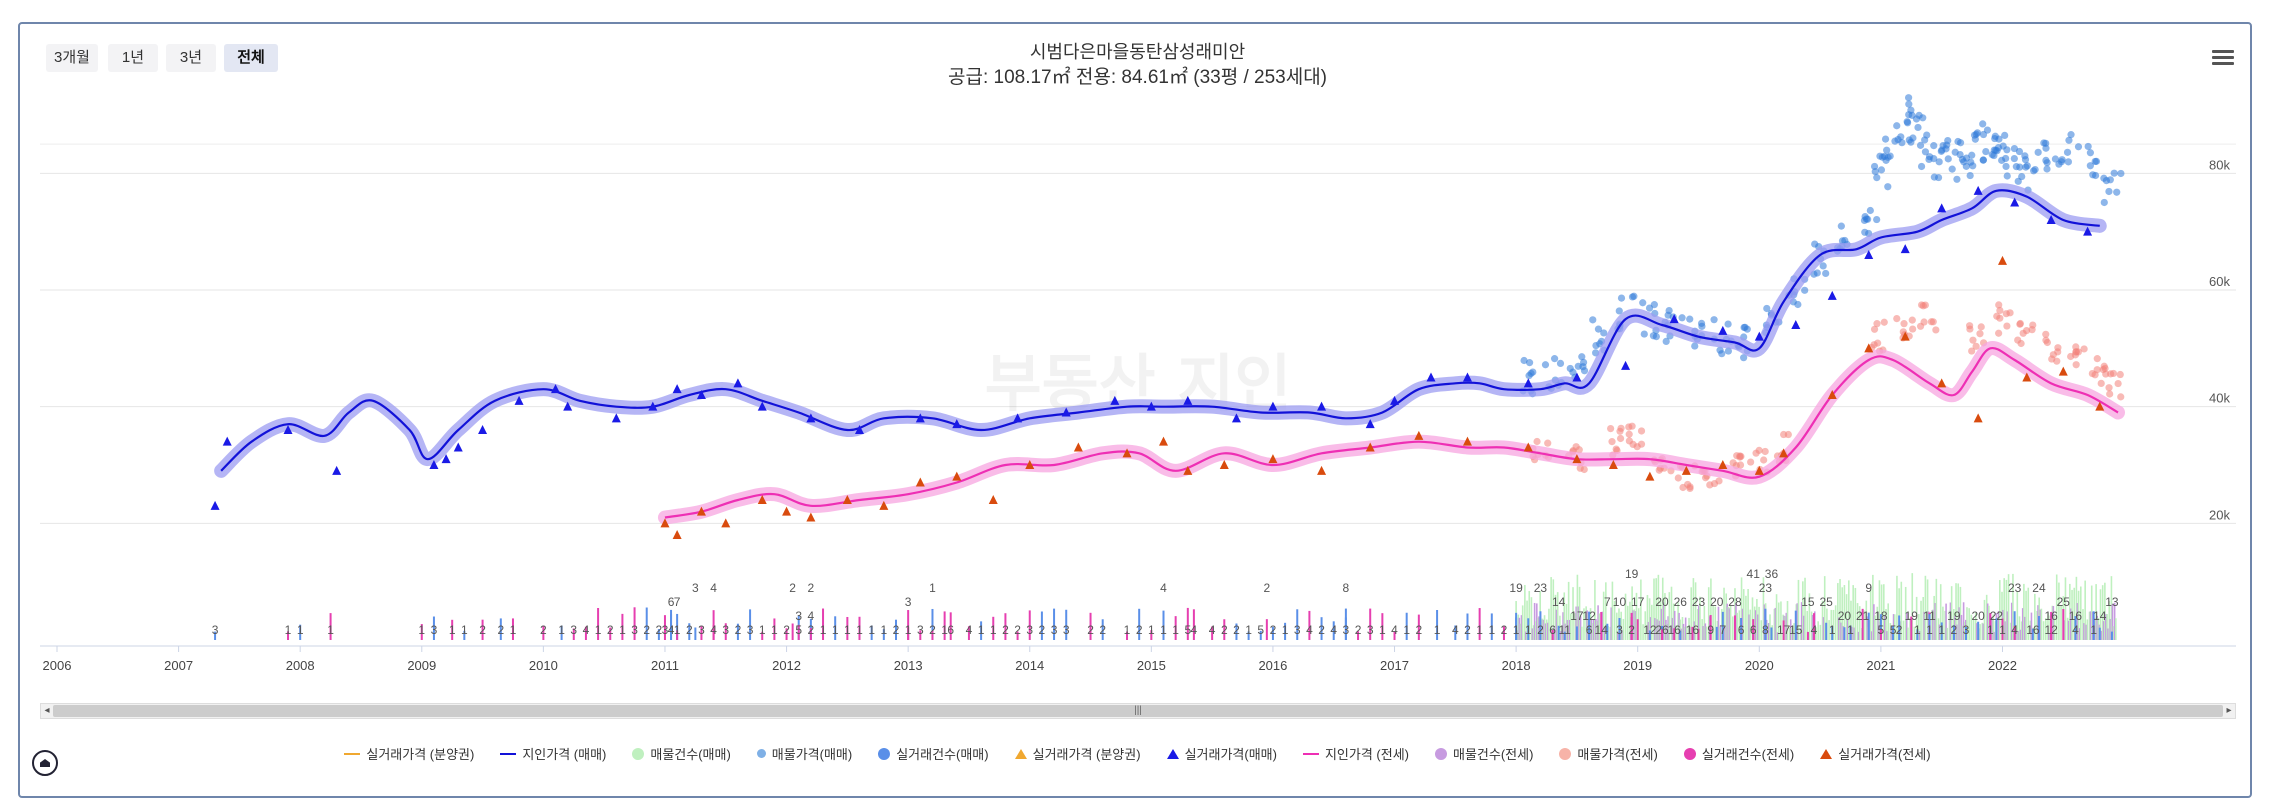 This screenshot has height=808, width=2275. Describe the element at coordinates (1483, 753) in the screenshot. I see `legend-item: 매물건수(전세)` at that location.